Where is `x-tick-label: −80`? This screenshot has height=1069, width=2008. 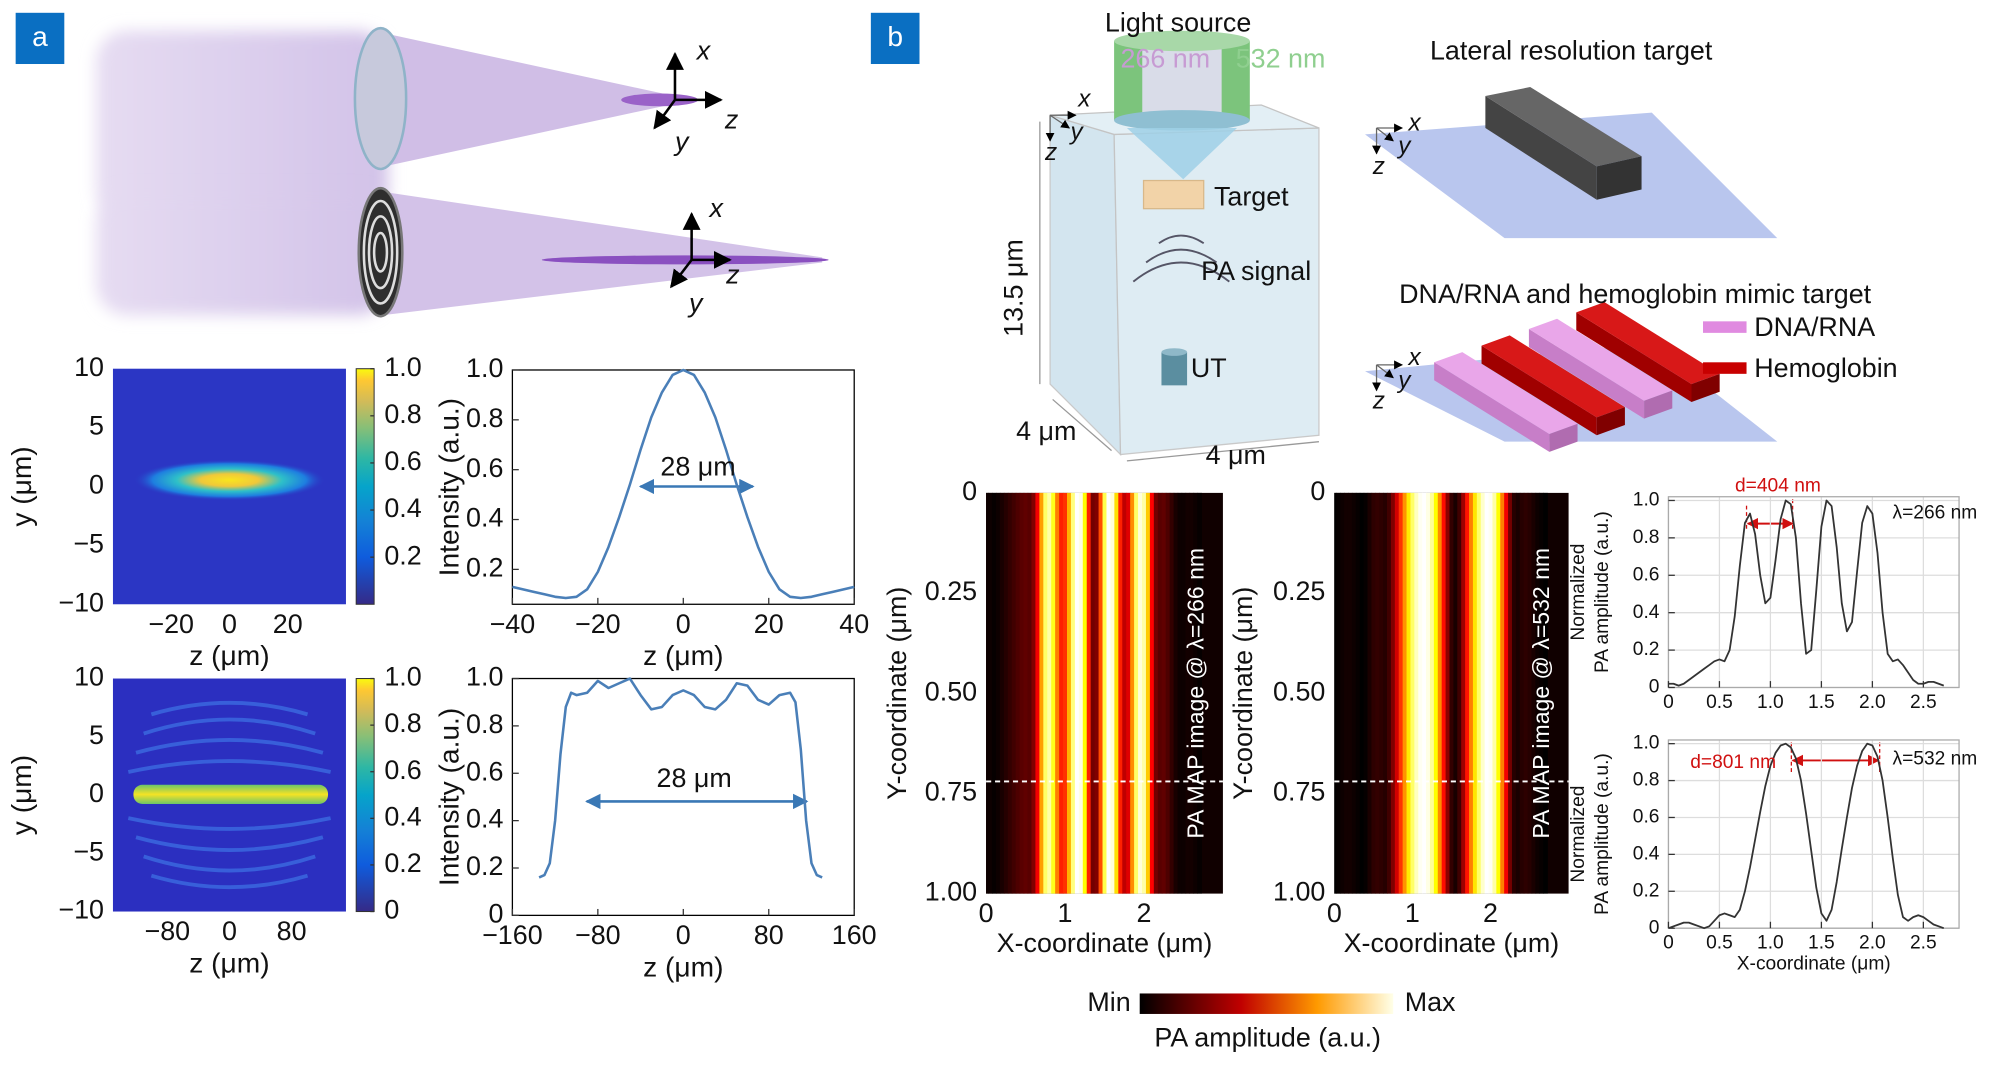 x-tick-label: −80 is located at coordinates (168, 931).